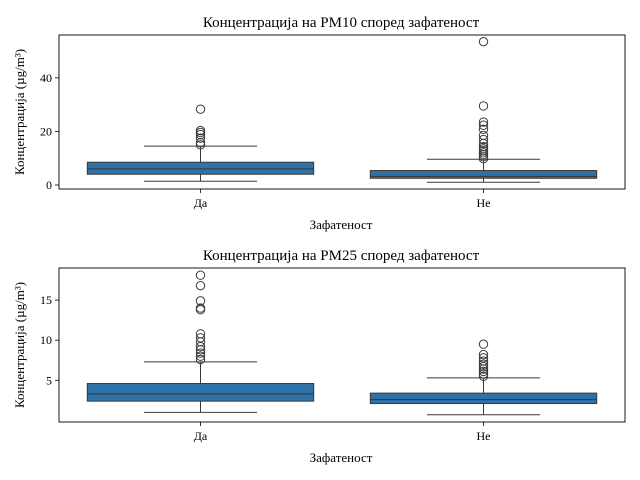 This screenshot has width=640, height=480. Describe the element at coordinates (46, 131) in the screenshot. I see `y-tick-label: 20` at that location.